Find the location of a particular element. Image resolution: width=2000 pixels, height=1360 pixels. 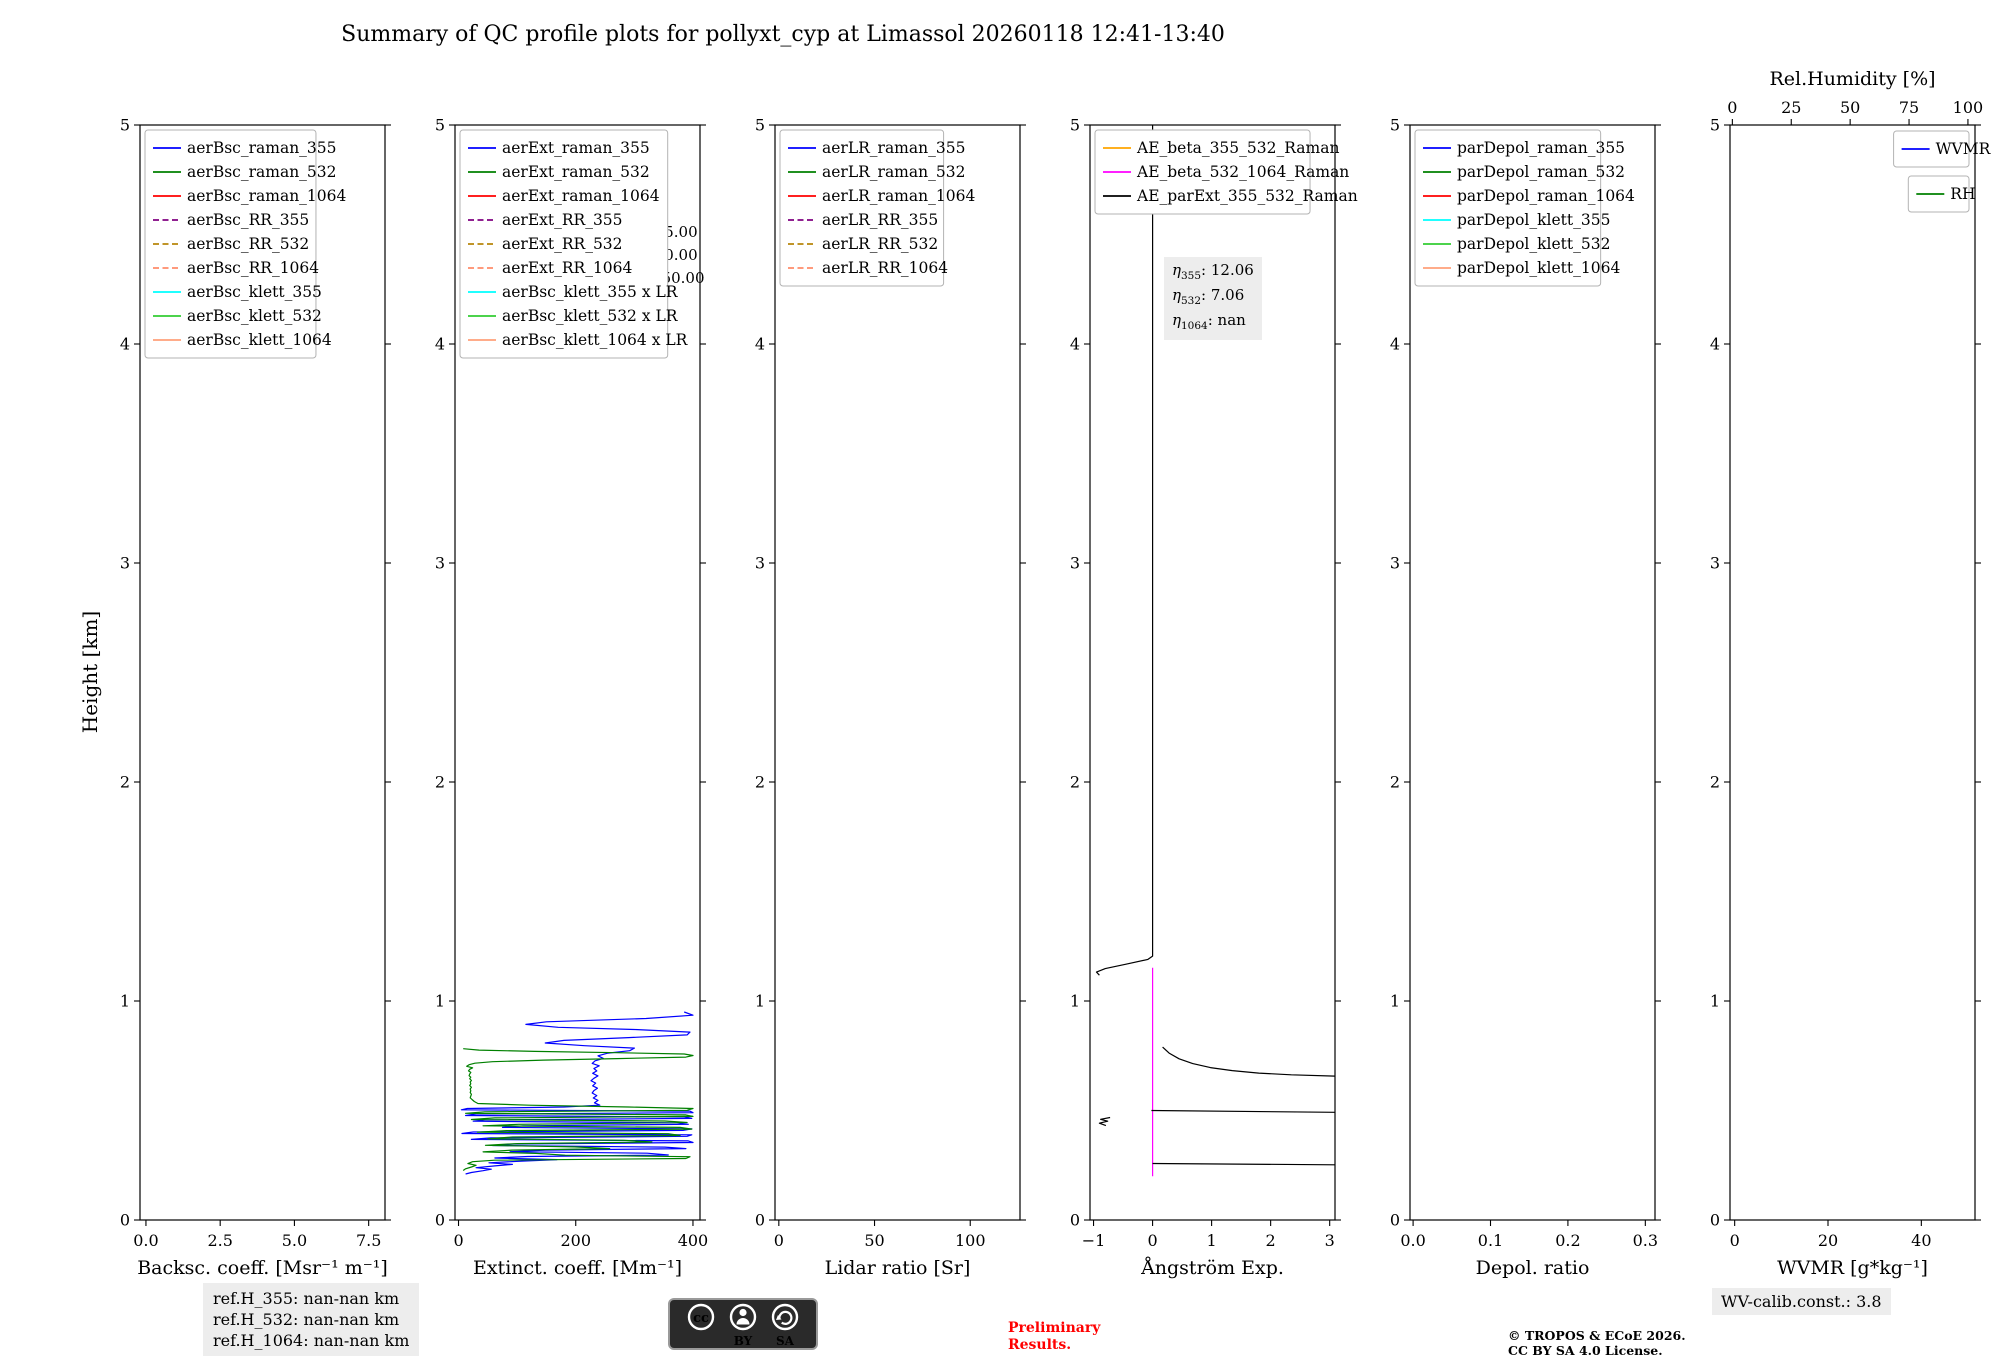

legend-label: aerExt_RR_532 is located at coordinates (562, 244).